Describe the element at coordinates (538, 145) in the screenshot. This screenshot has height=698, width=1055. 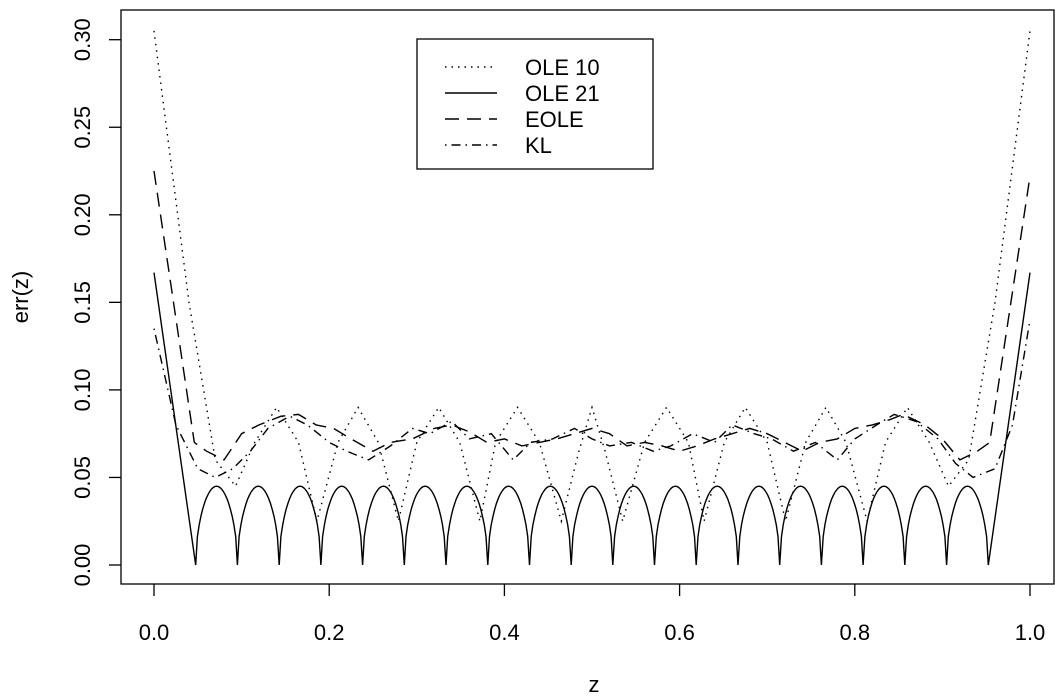
I see `legend-label: KL` at that location.